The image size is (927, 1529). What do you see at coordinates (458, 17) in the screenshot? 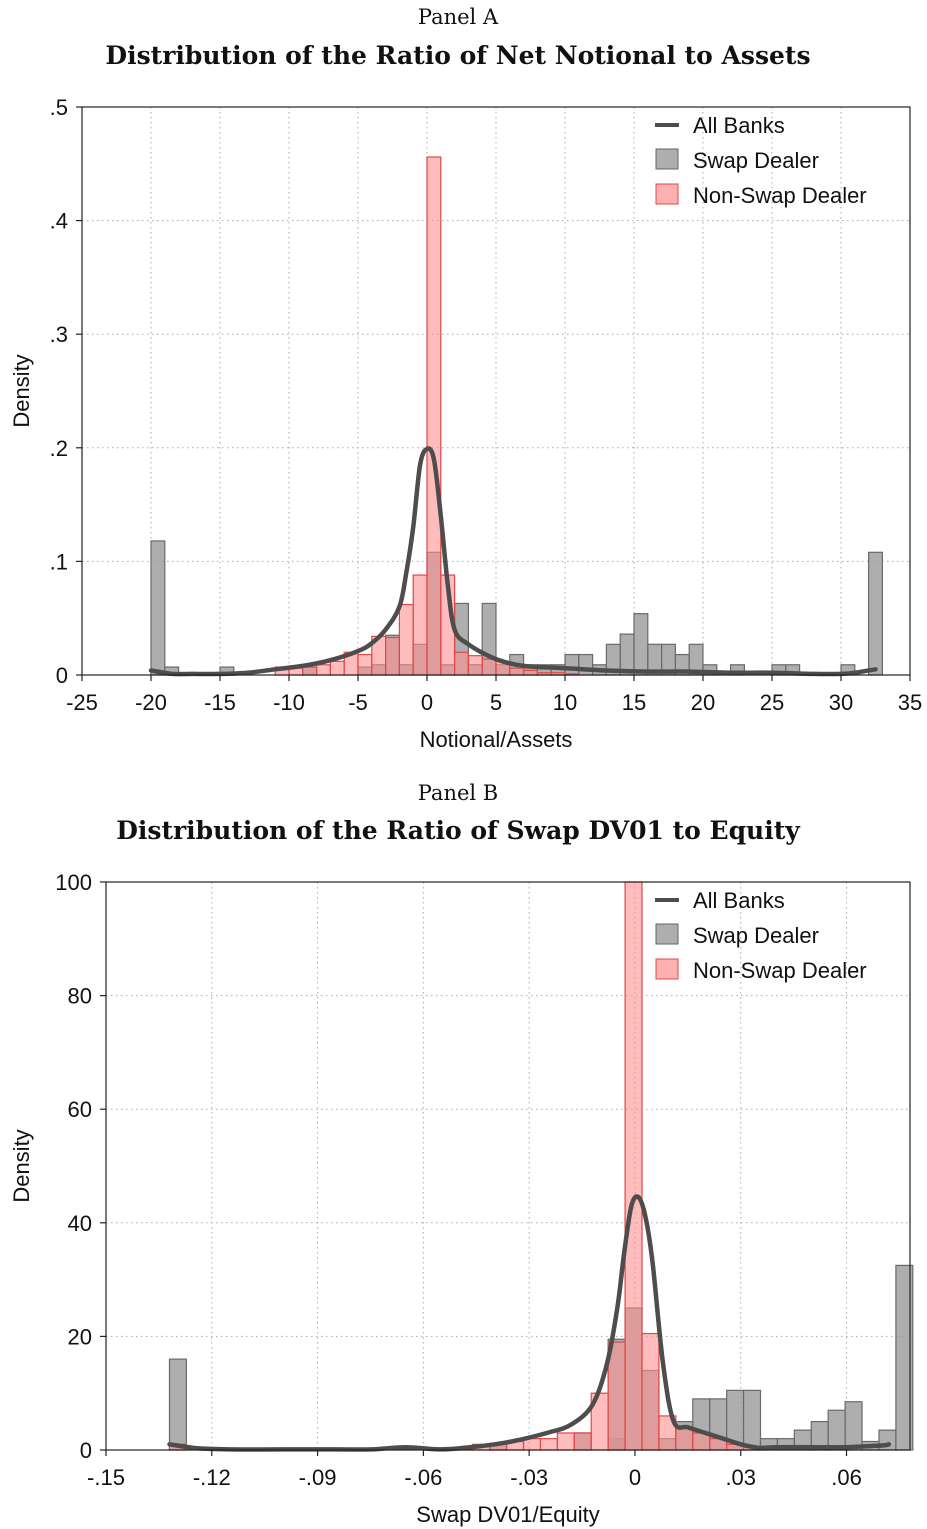
I see `panel-a-label: Panel A` at bounding box center [458, 17].